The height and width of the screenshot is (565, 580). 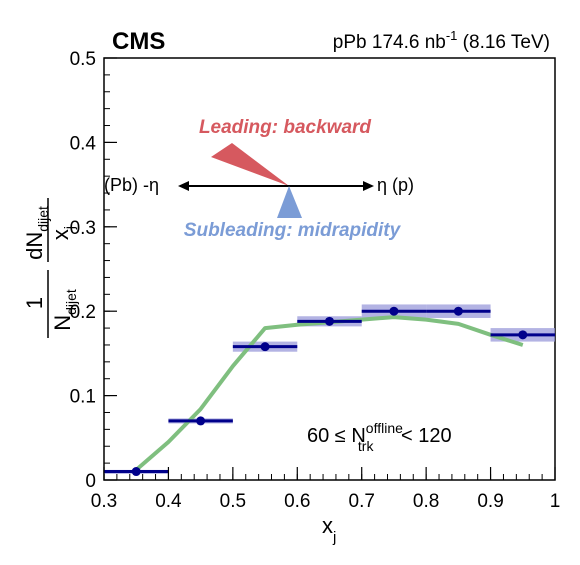 What do you see at coordinates (83, 143) in the screenshot?
I see `y-tick-label: 0.4` at bounding box center [83, 143].